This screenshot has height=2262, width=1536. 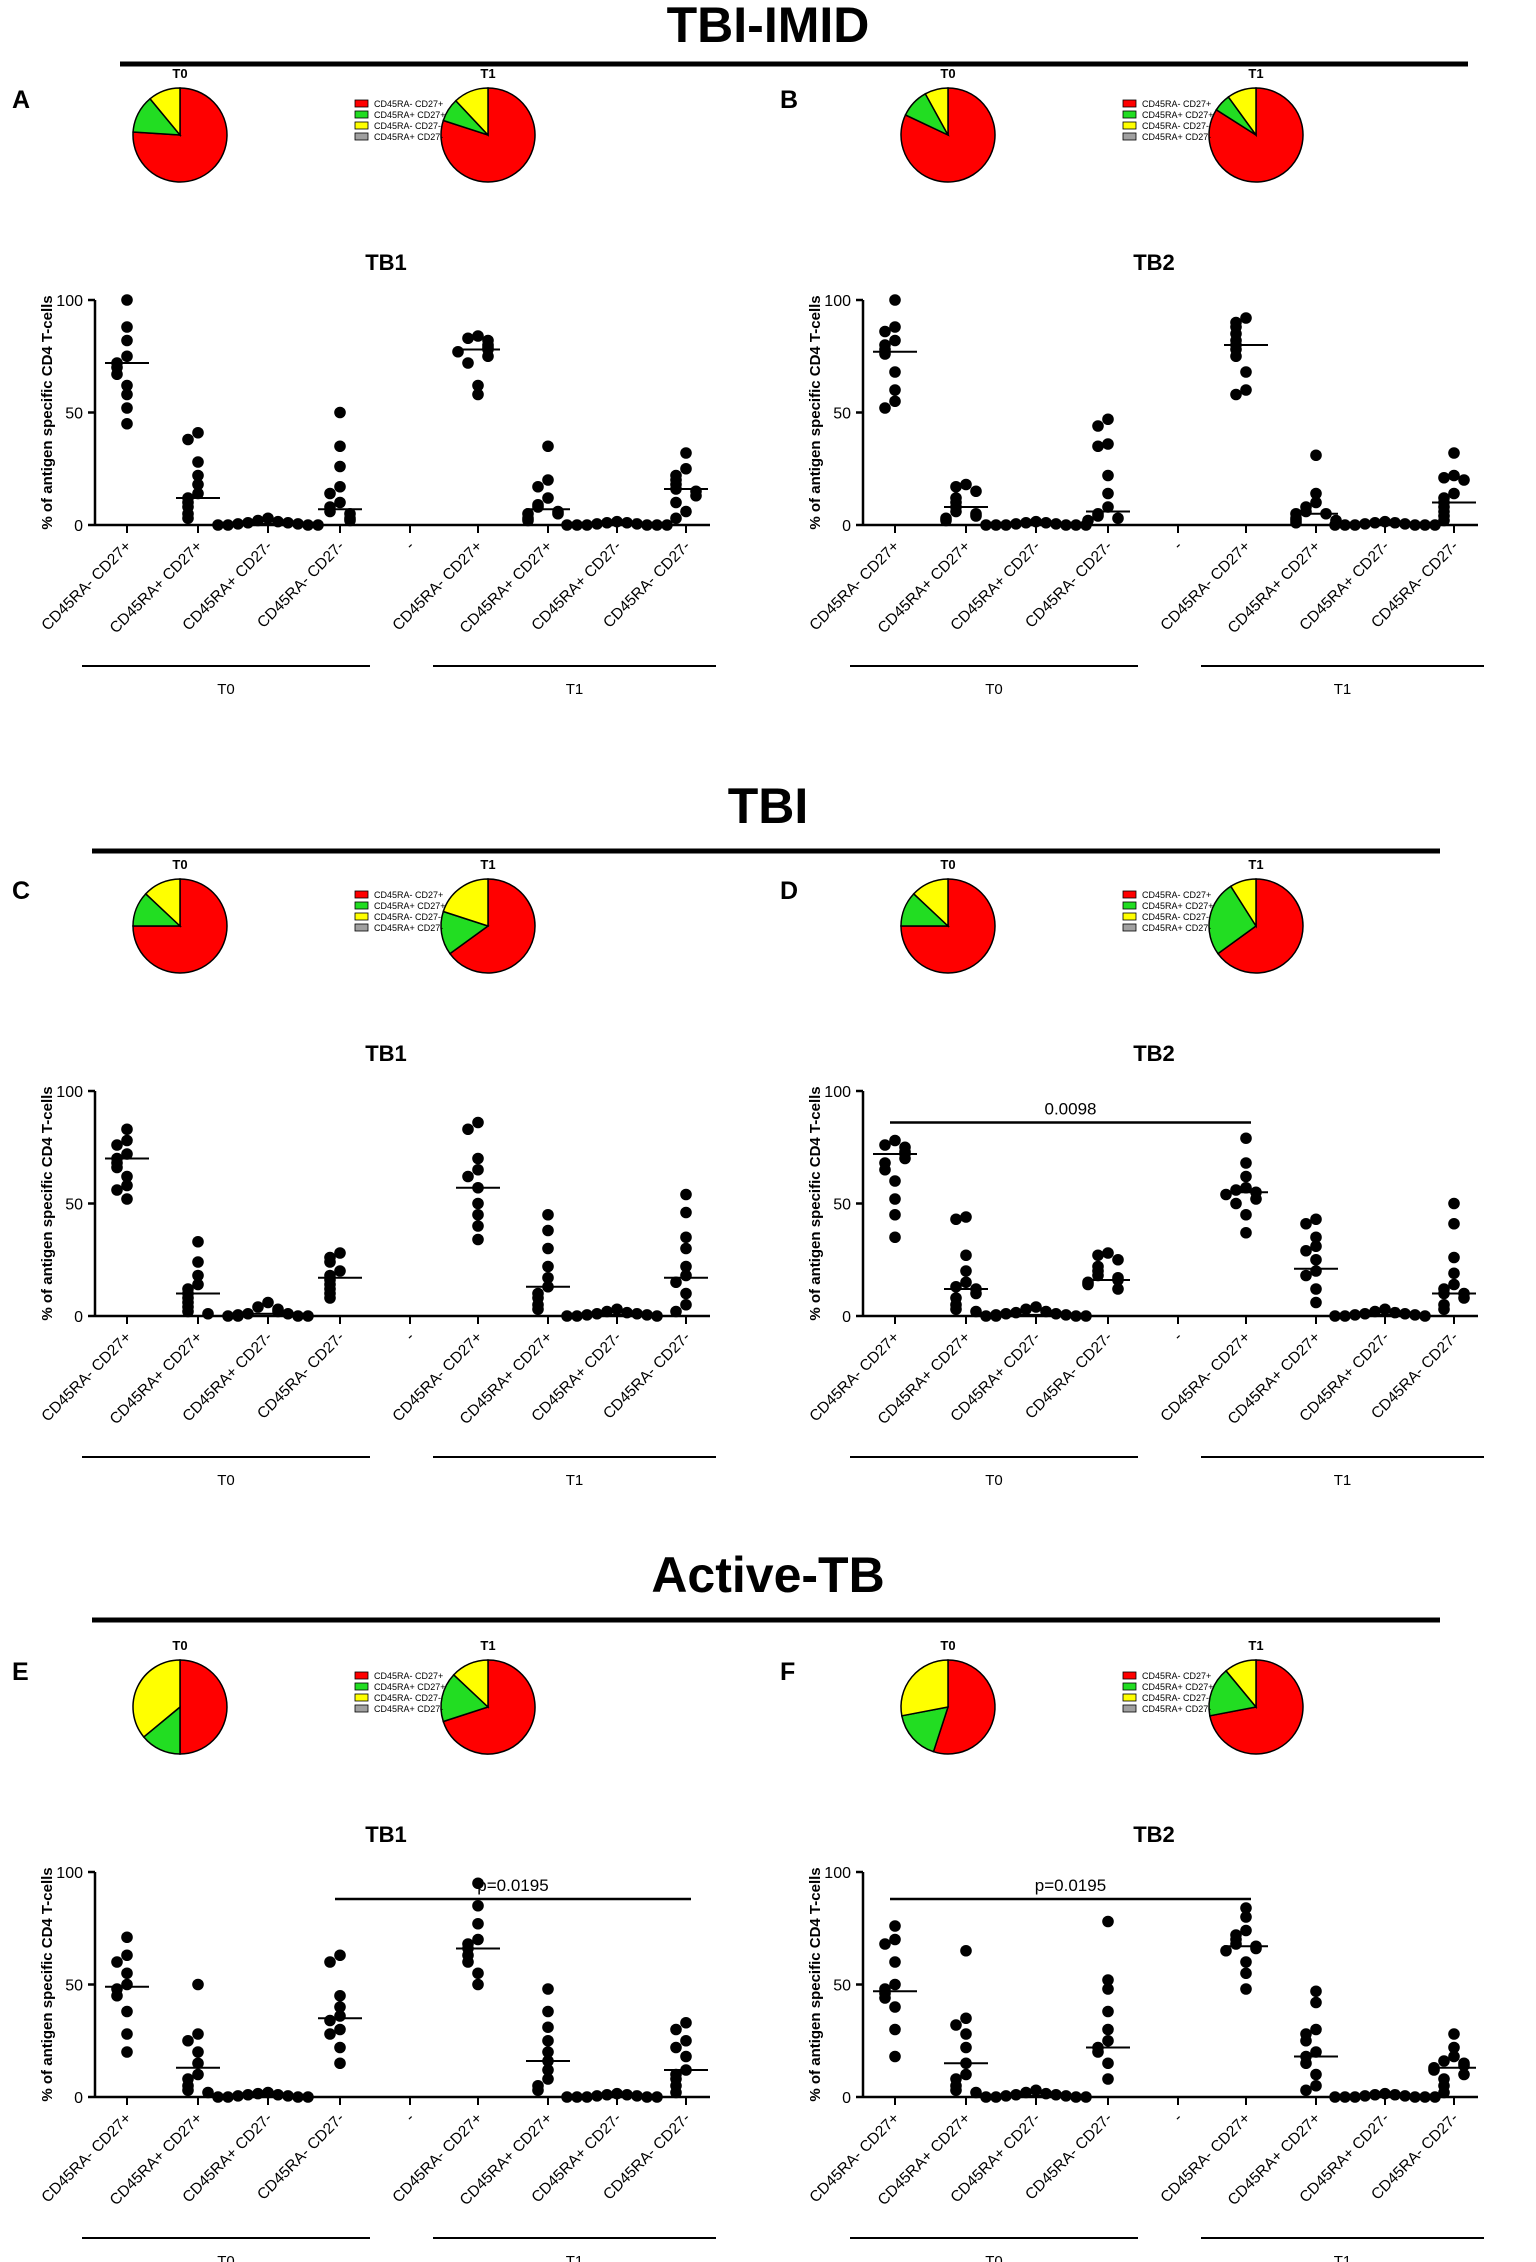 What do you see at coordinates (47, 1203) in the screenshot?
I see `y-axis-label: % of antigen specific CD4 T-cells` at bounding box center [47, 1203].